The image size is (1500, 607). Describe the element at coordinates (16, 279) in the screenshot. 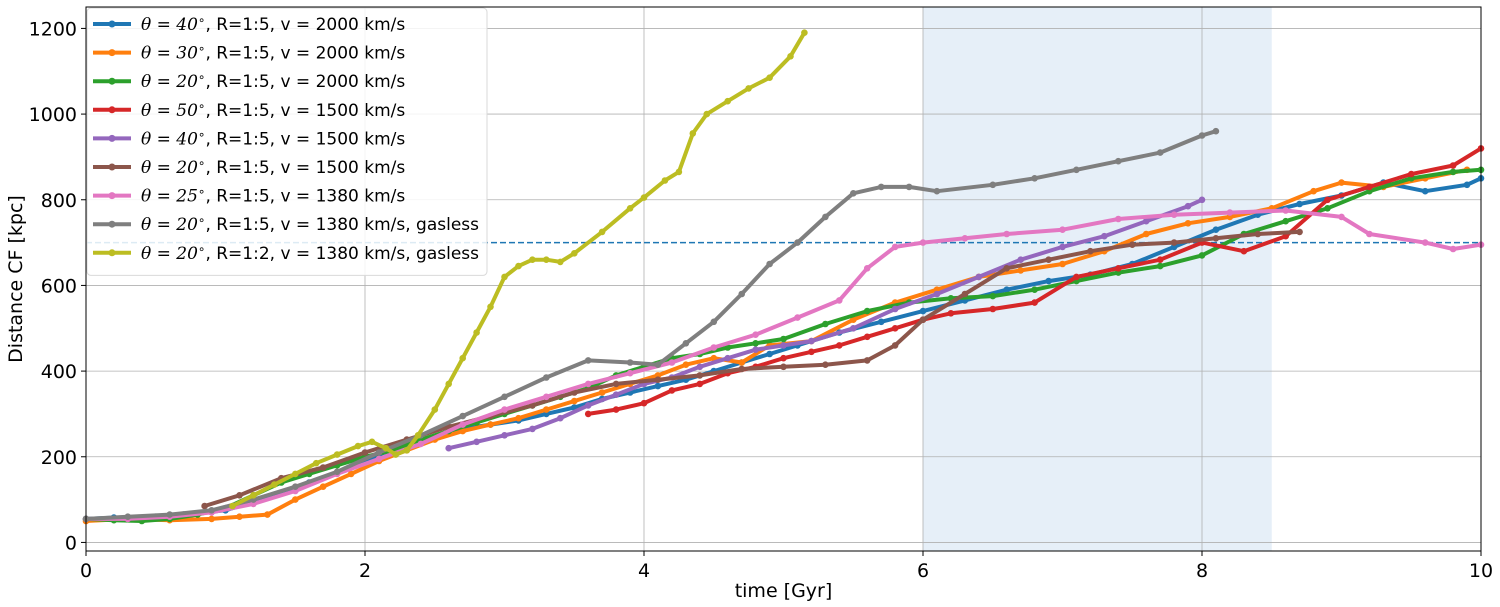

I see `y-axis-label: Distance CF [kpc]` at that location.